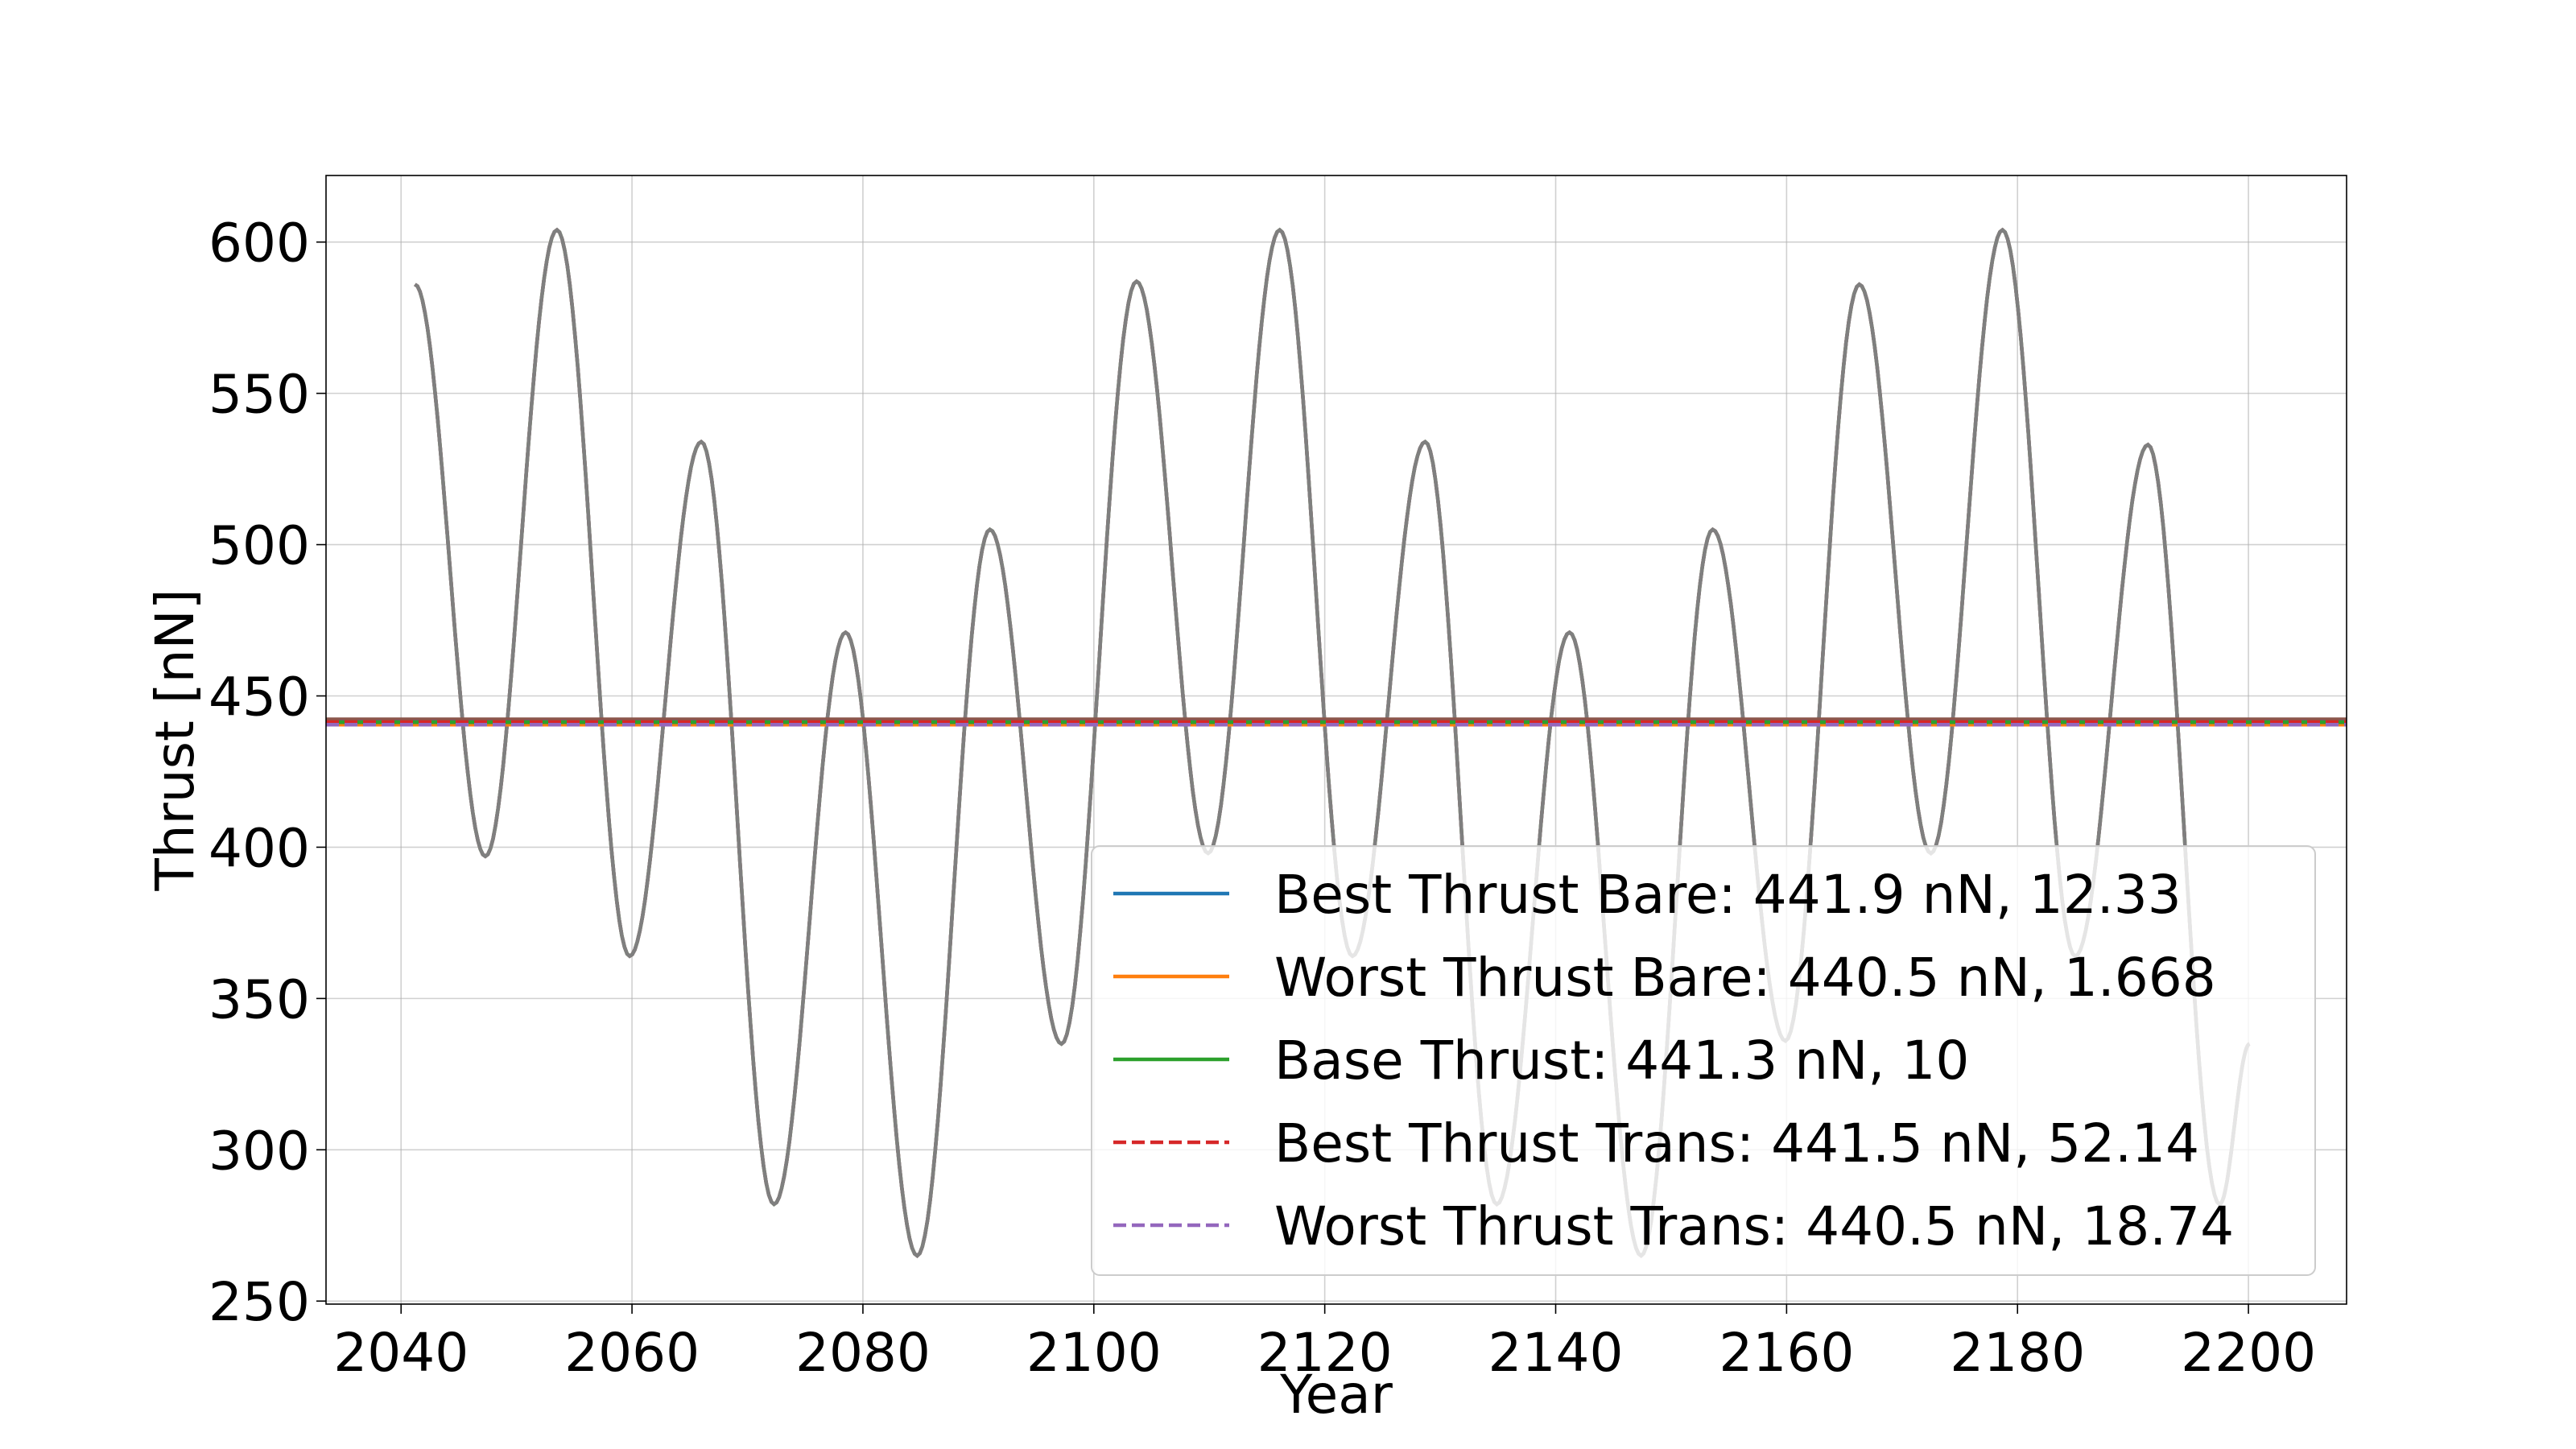  I want to click on x-tick-label: 2100, so click(1094, 1353).